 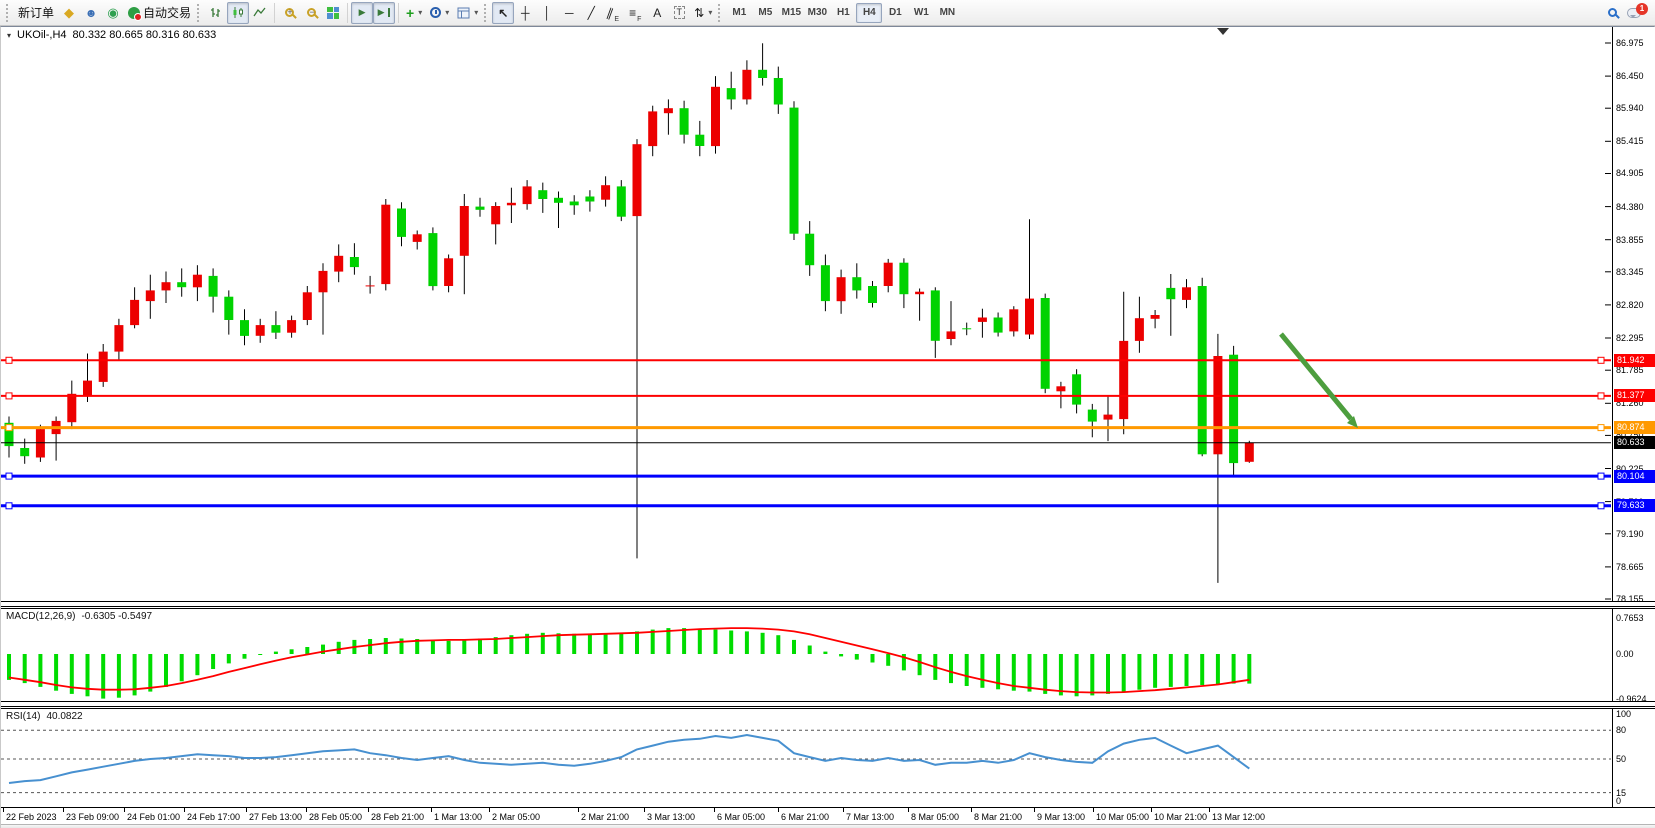 What do you see at coordinates (895, 12) in the screenshot?
I see `timeframe-d1: D1` at bounding box center [895, 12].